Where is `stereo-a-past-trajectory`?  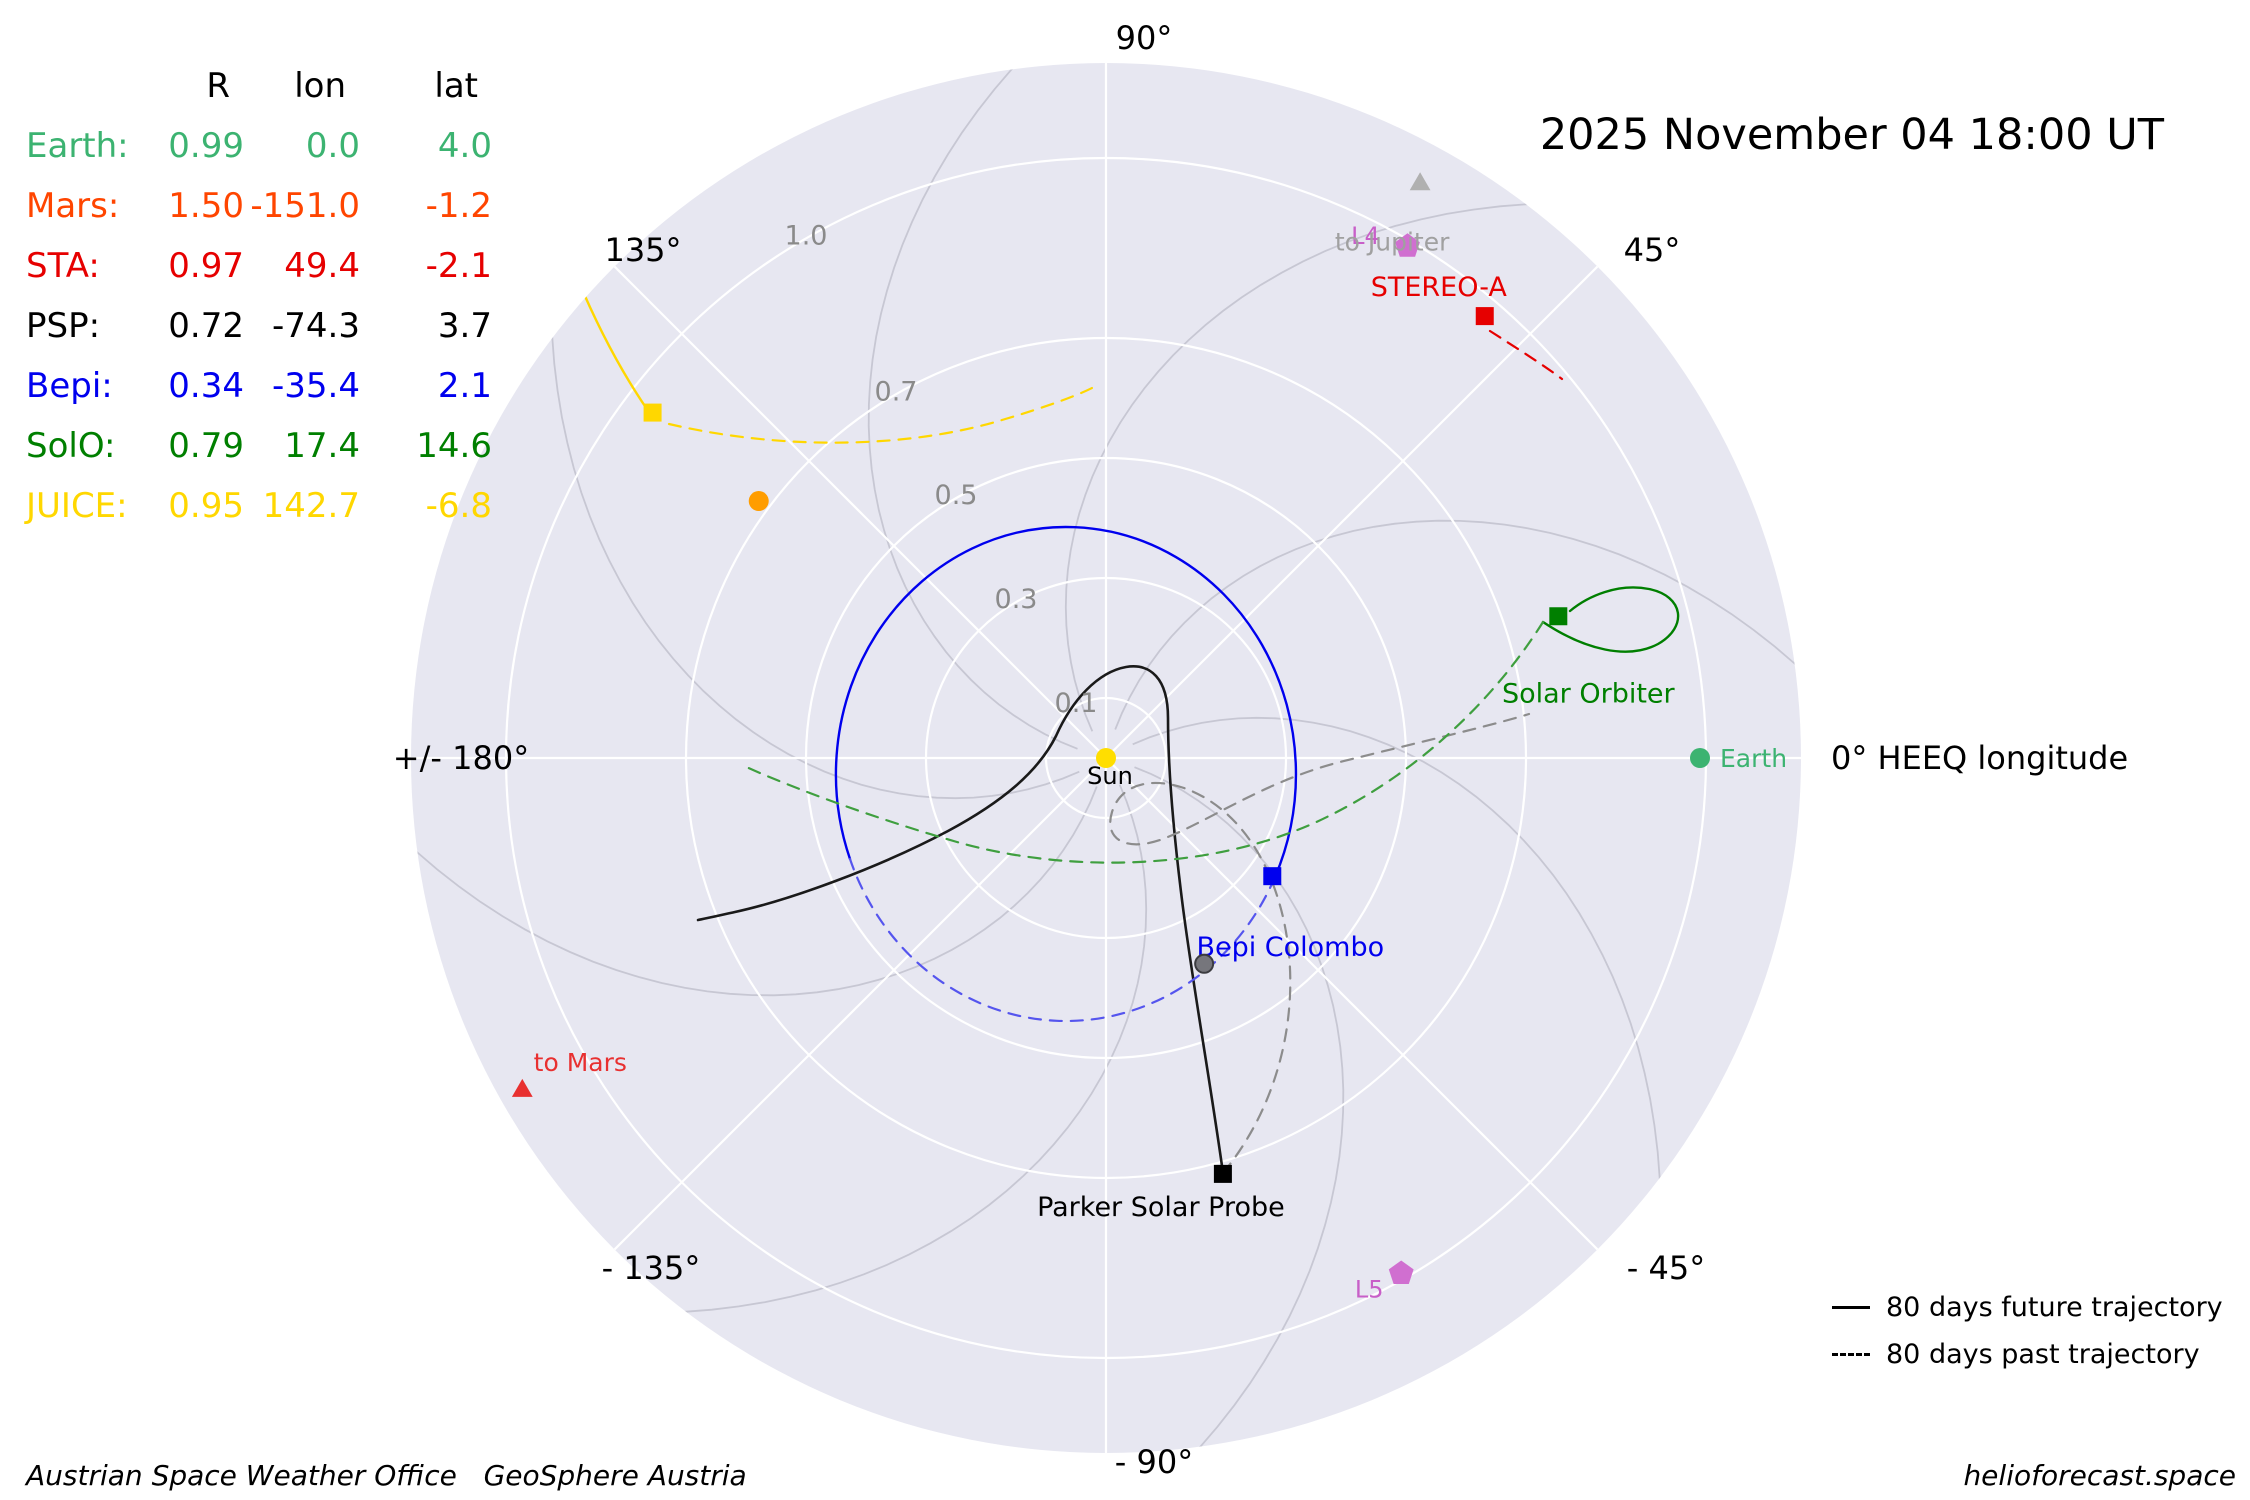 stereo-a-past-trajectory is located at coordinates (1526, 355).